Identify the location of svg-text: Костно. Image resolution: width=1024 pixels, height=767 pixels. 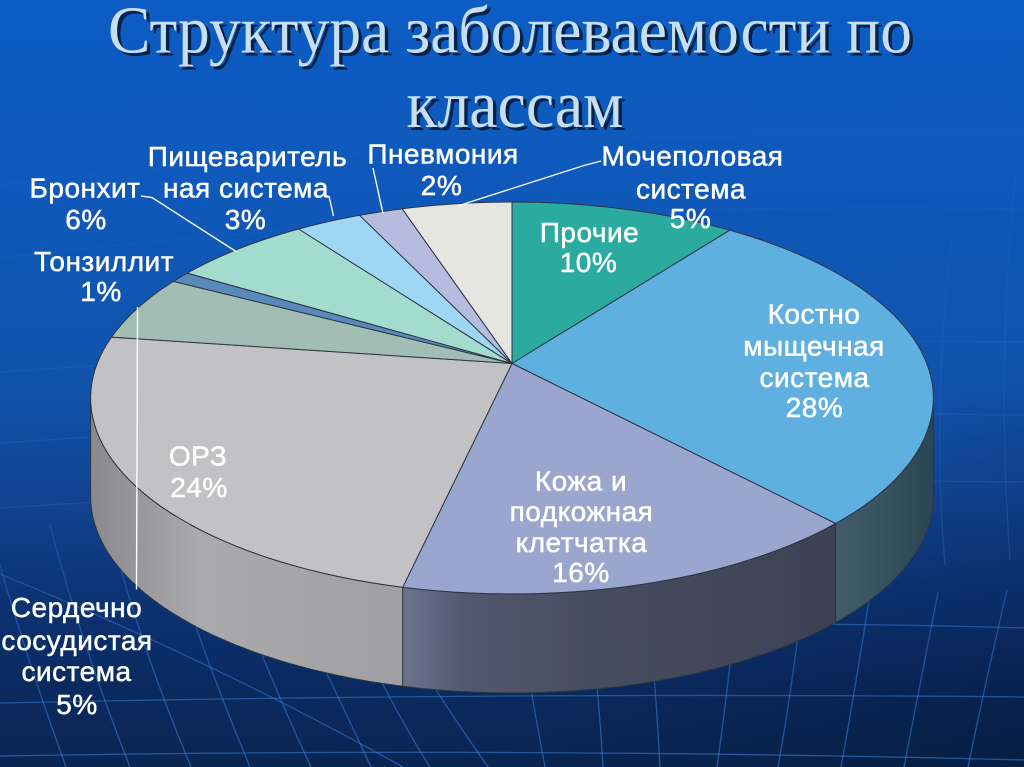
(814, 314).